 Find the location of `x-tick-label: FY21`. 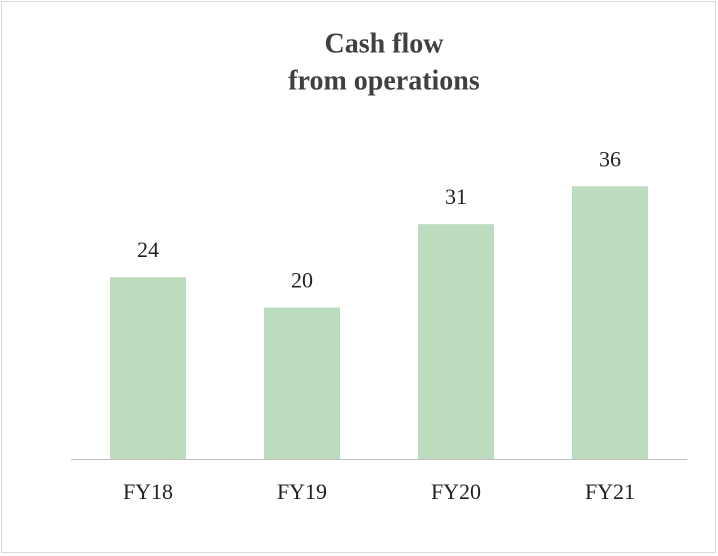

x-tick-label: FY21 is located at coordinates (610, 491).